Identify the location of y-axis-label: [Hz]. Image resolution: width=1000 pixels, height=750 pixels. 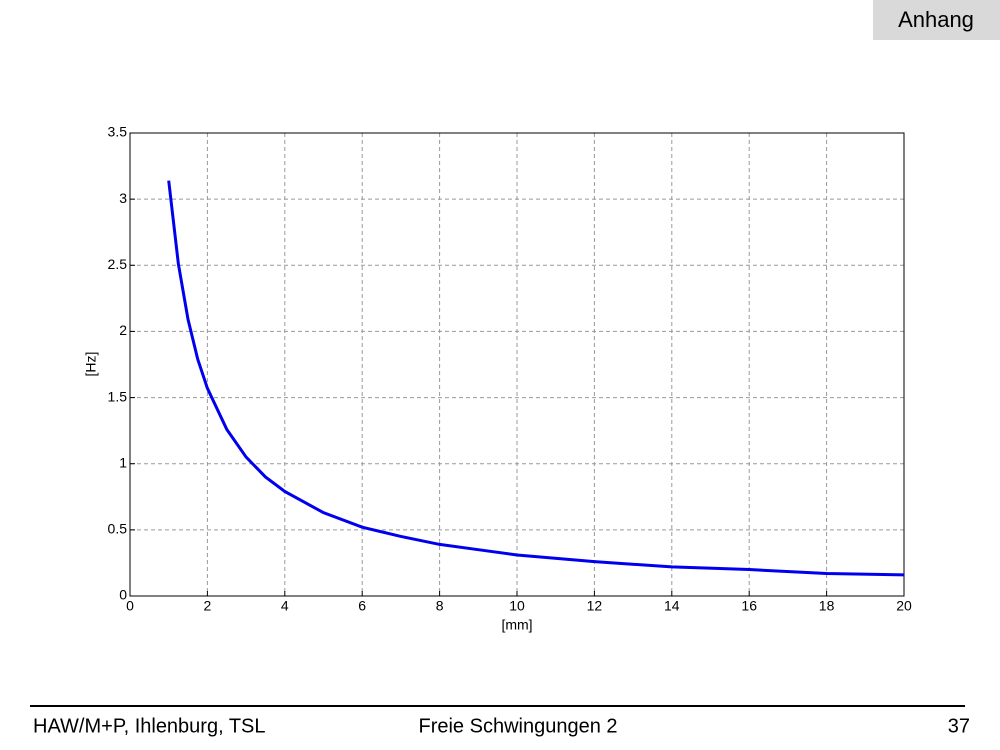
(91, 364).